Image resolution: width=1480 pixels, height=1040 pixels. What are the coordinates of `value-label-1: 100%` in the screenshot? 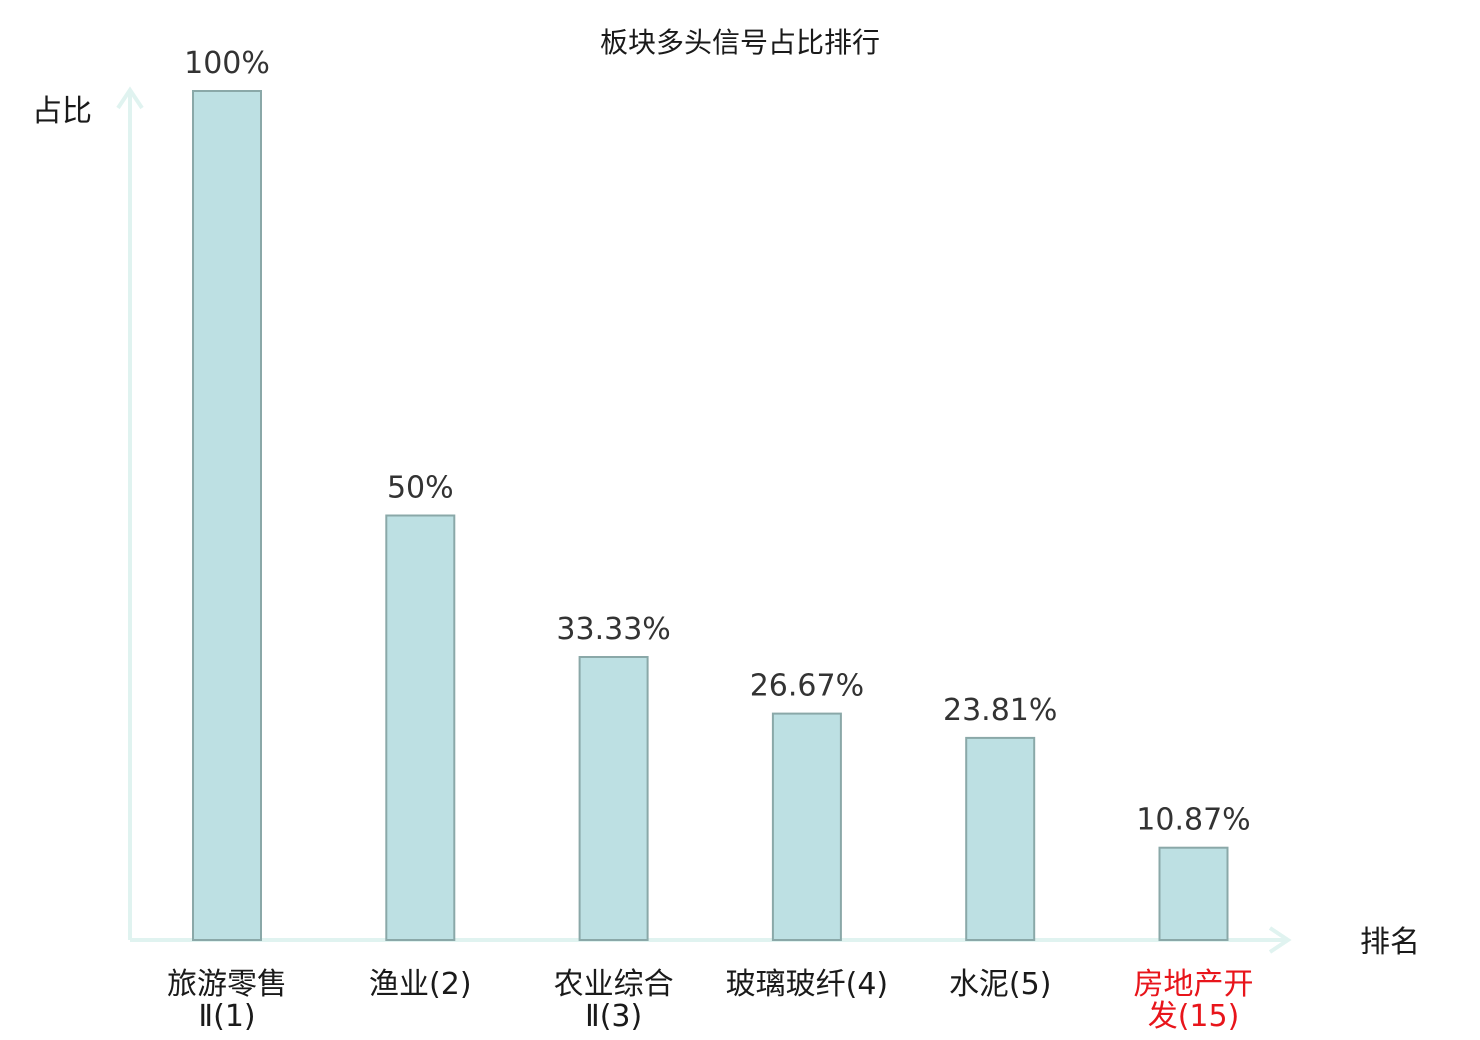 It's located at (227, 63).